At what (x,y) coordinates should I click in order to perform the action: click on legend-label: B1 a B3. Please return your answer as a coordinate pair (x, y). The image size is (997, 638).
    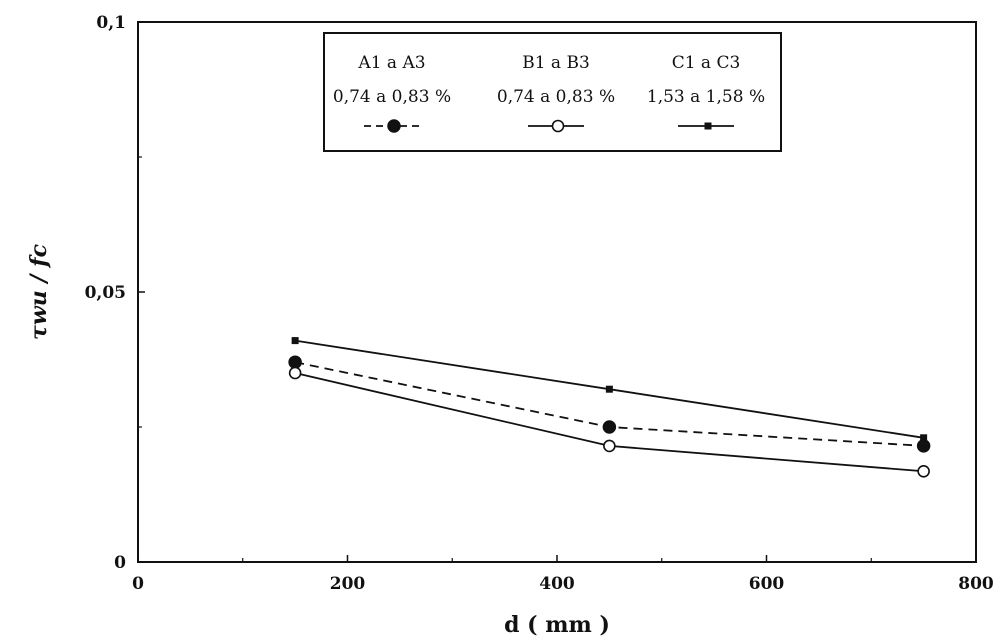
    Looking at the image, I should click on (556, 63).